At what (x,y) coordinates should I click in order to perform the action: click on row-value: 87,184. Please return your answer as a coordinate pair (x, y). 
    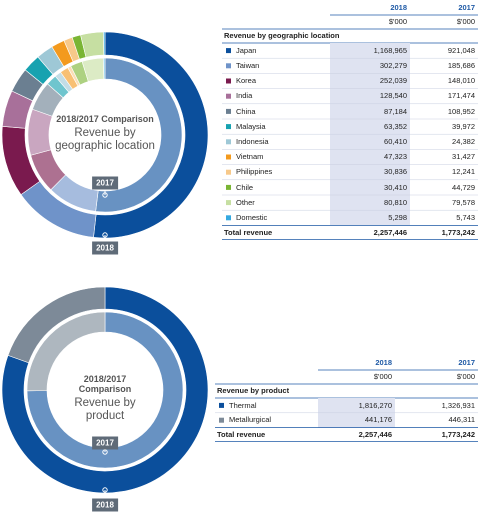
    Looking at the image, I should click on (395, 111).